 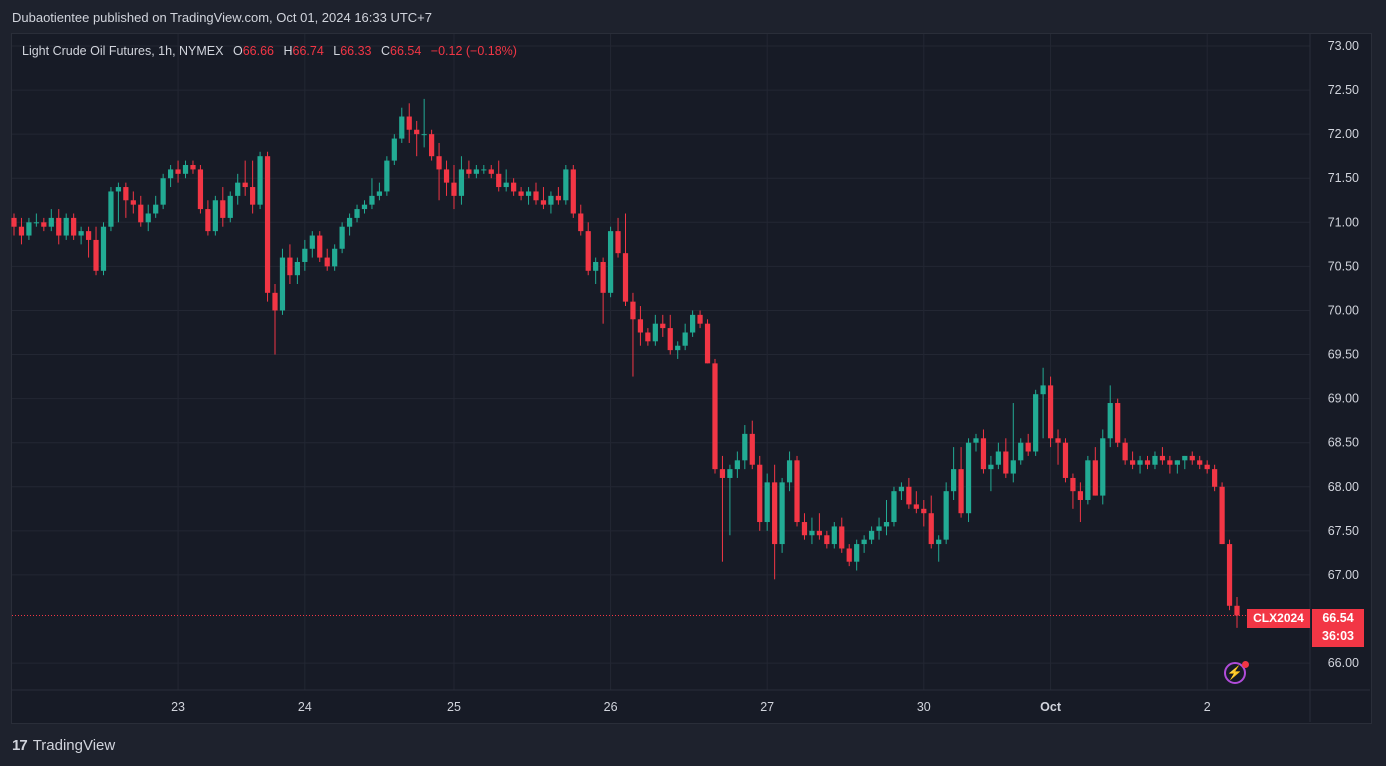 I want to click on tradingview-brand: 17 TradingView, so click(x=63, y=745).